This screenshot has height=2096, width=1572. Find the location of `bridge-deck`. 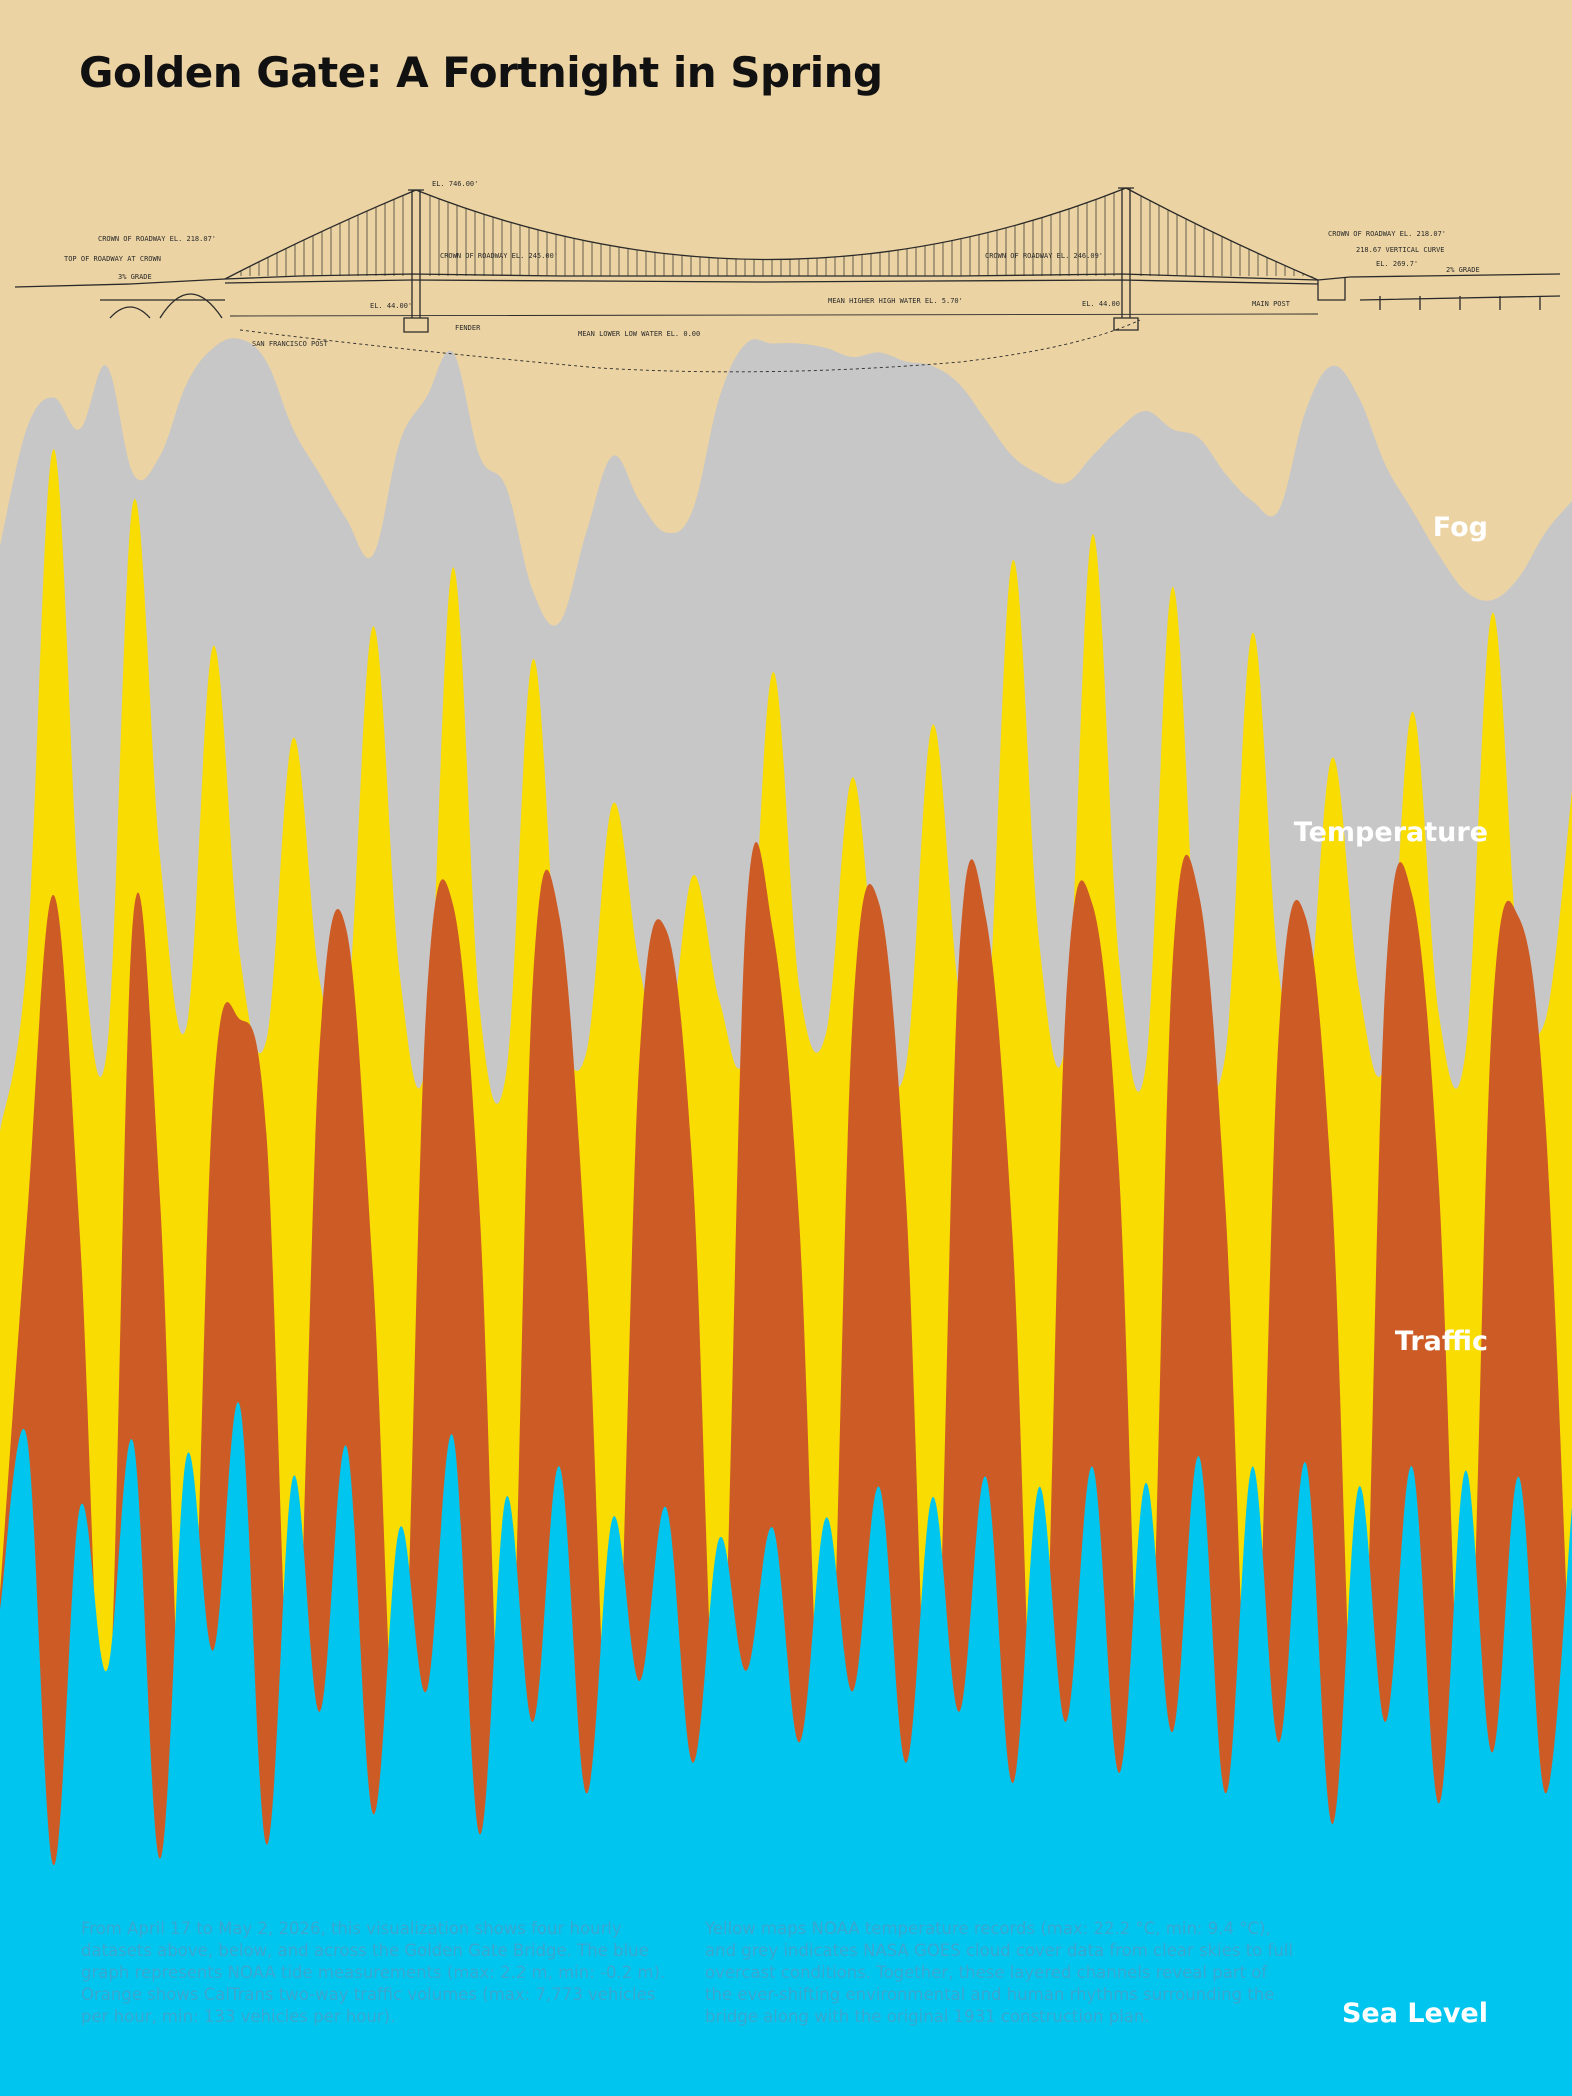

bridge-deck is located at coordinates (787, 280).